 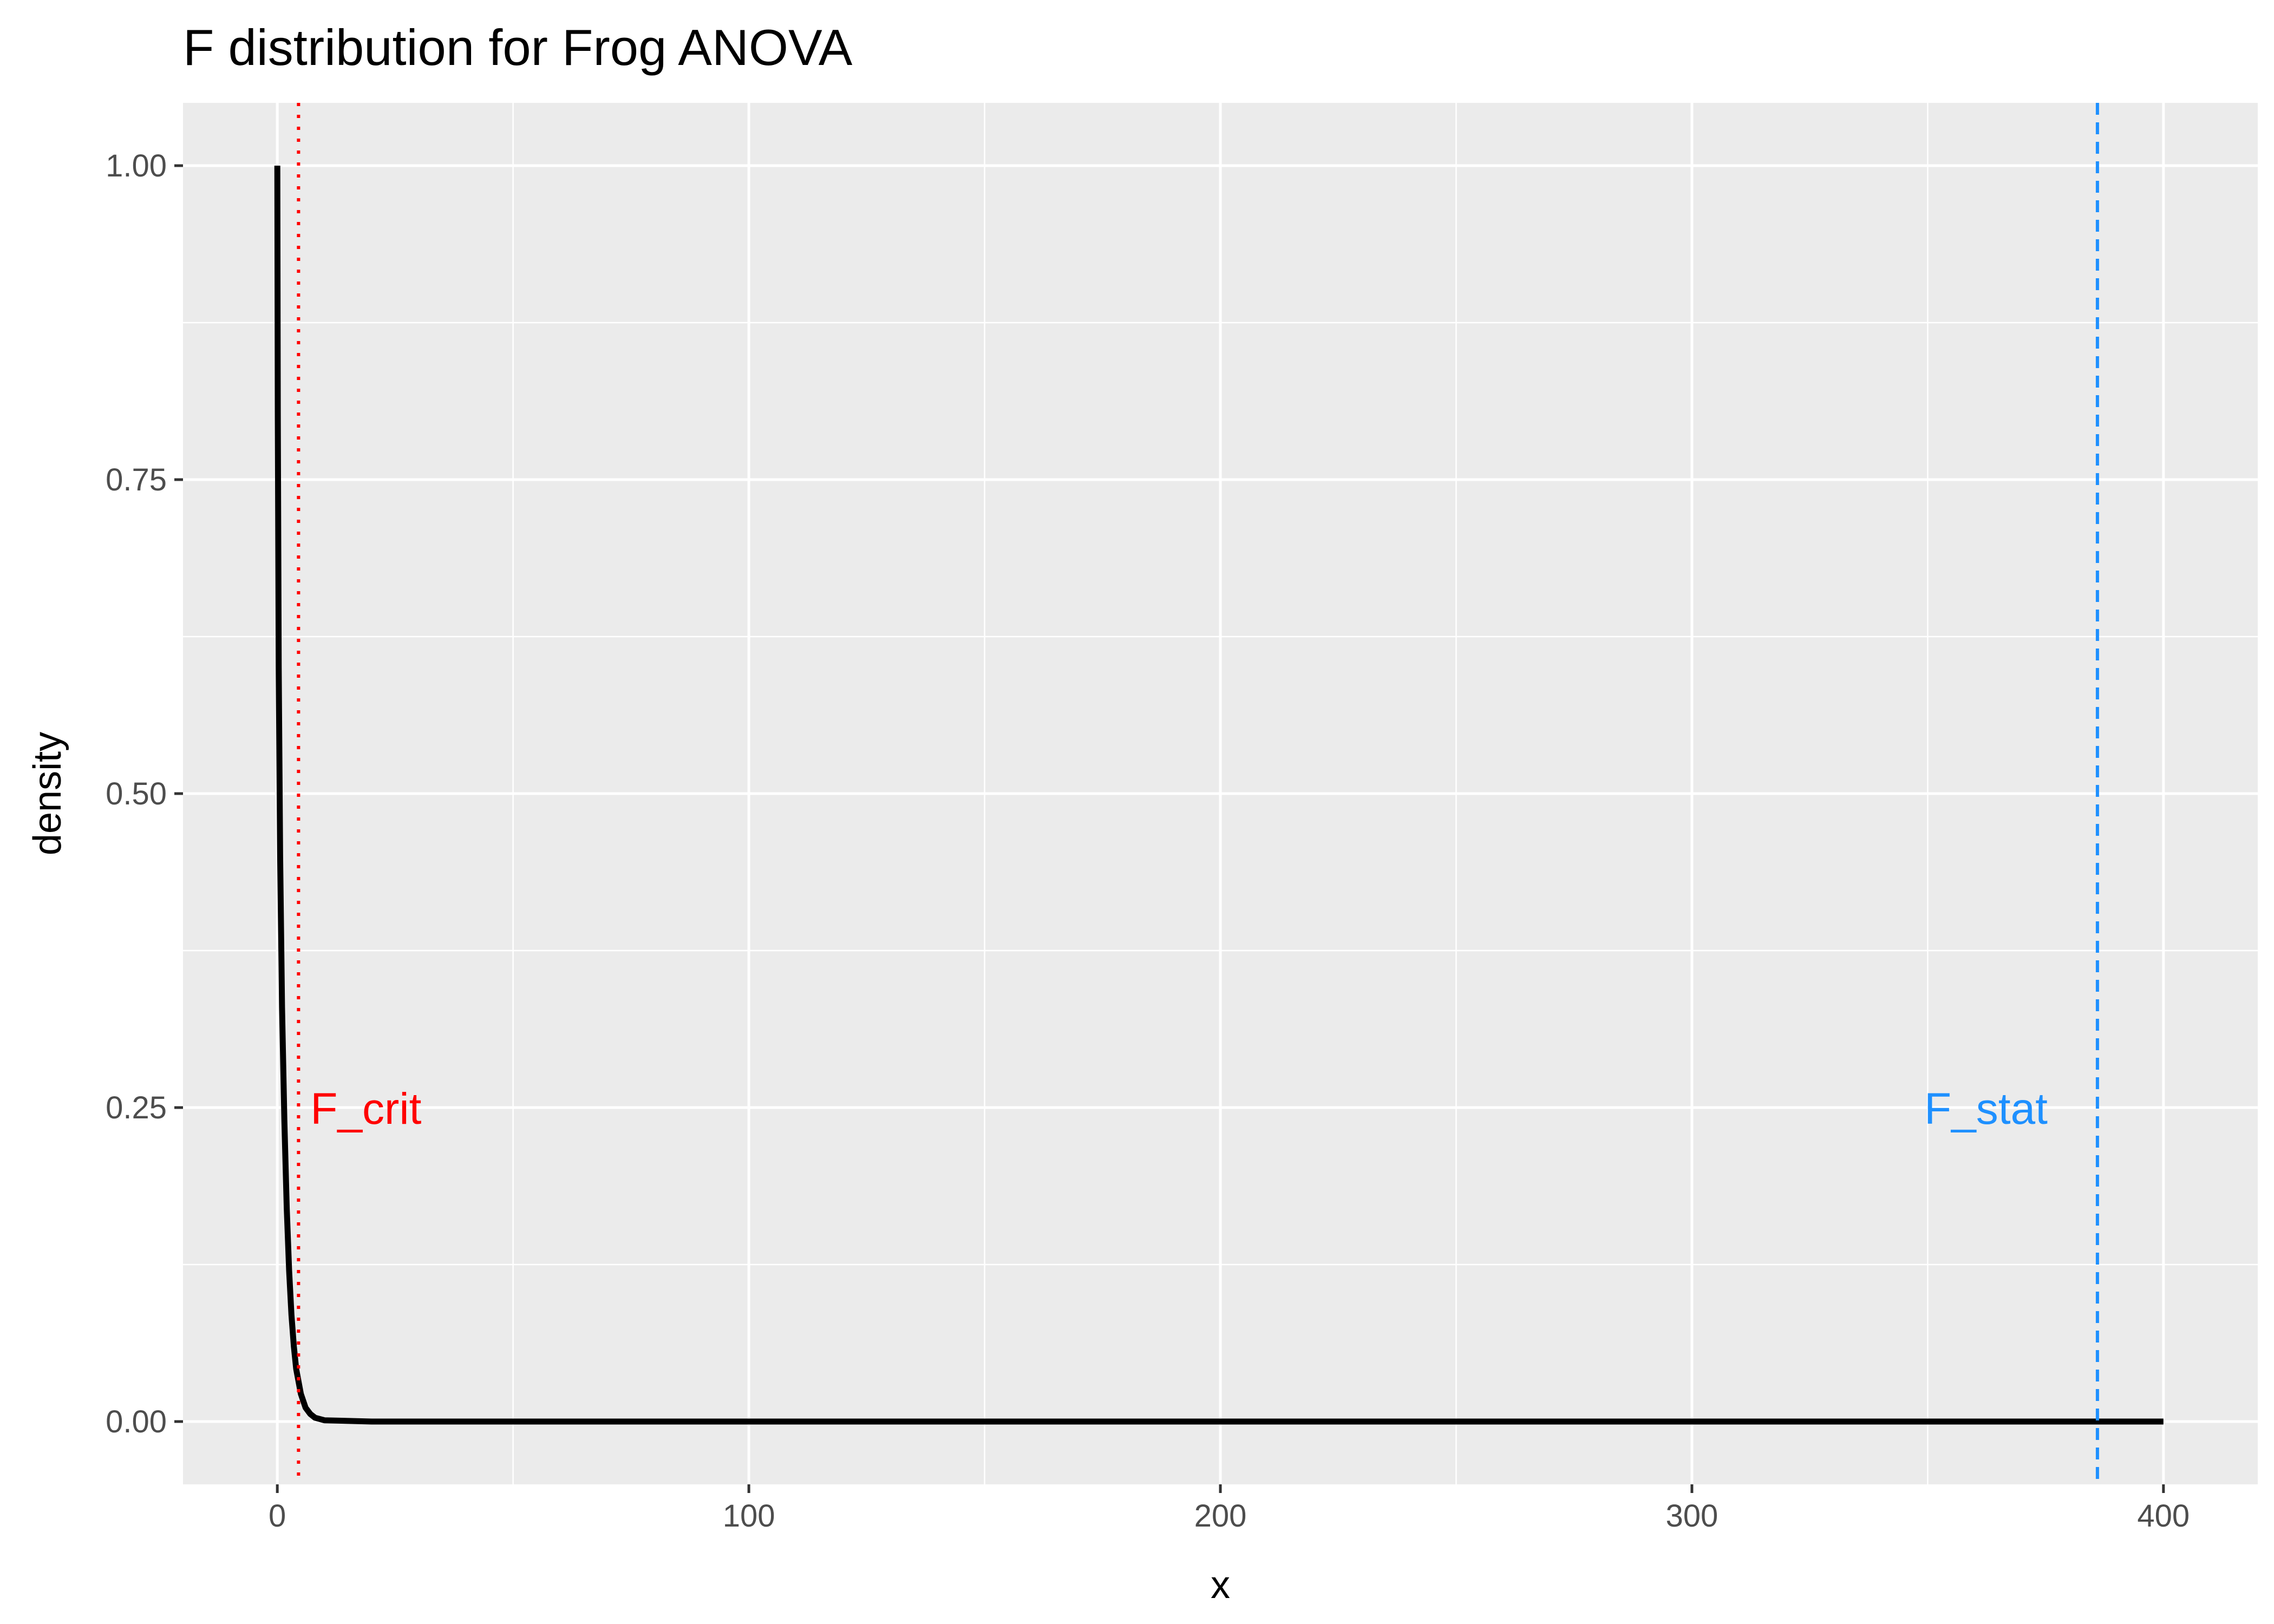 I want to click on y-axis-title: density, so click(x=48, y=794).